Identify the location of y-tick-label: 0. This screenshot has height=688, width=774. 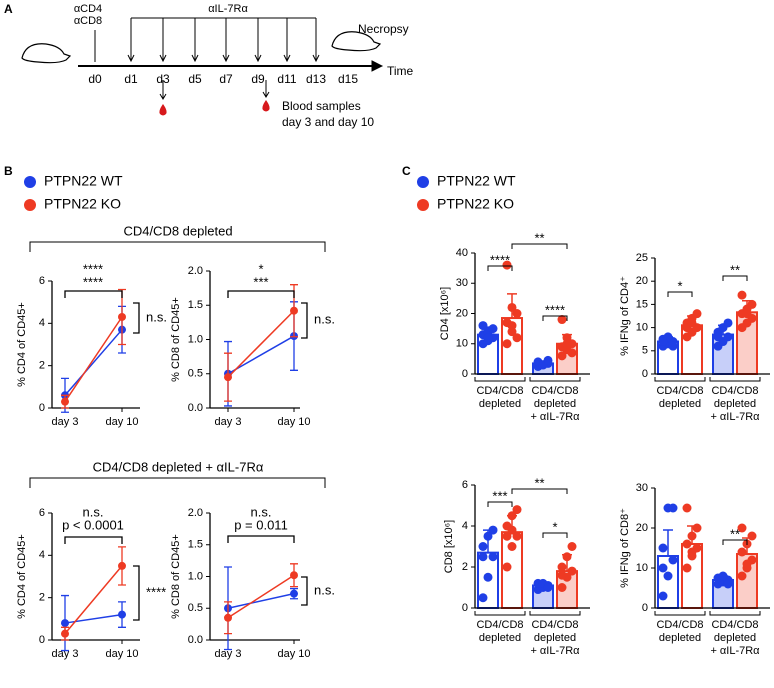
(645, 608).